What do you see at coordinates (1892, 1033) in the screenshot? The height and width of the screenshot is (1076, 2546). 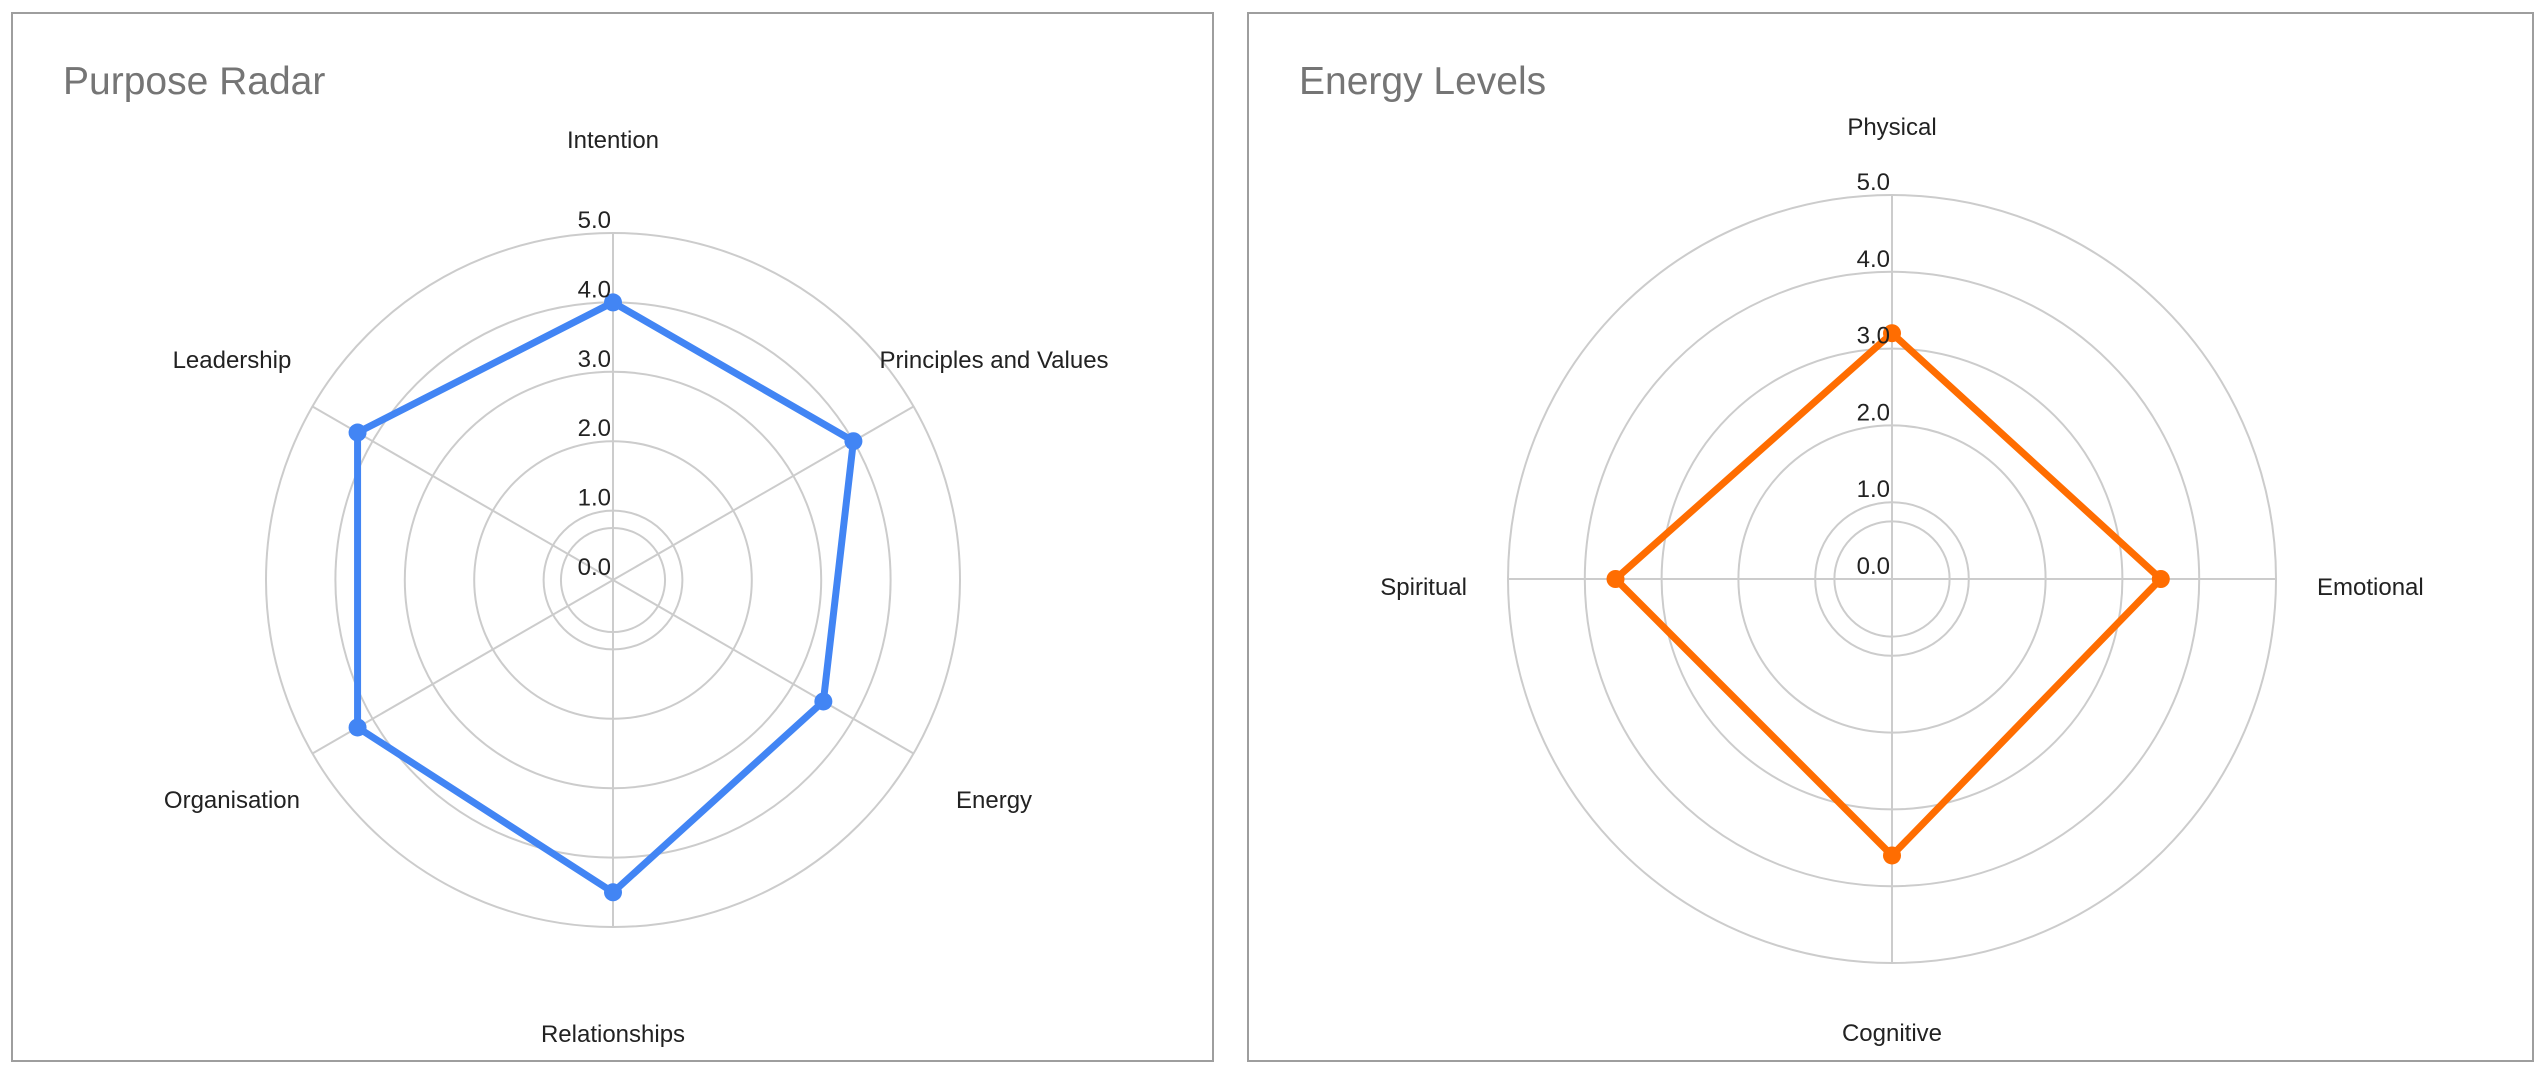 I see `category-label: Cognitive` at bounding box center [1892, 1033].